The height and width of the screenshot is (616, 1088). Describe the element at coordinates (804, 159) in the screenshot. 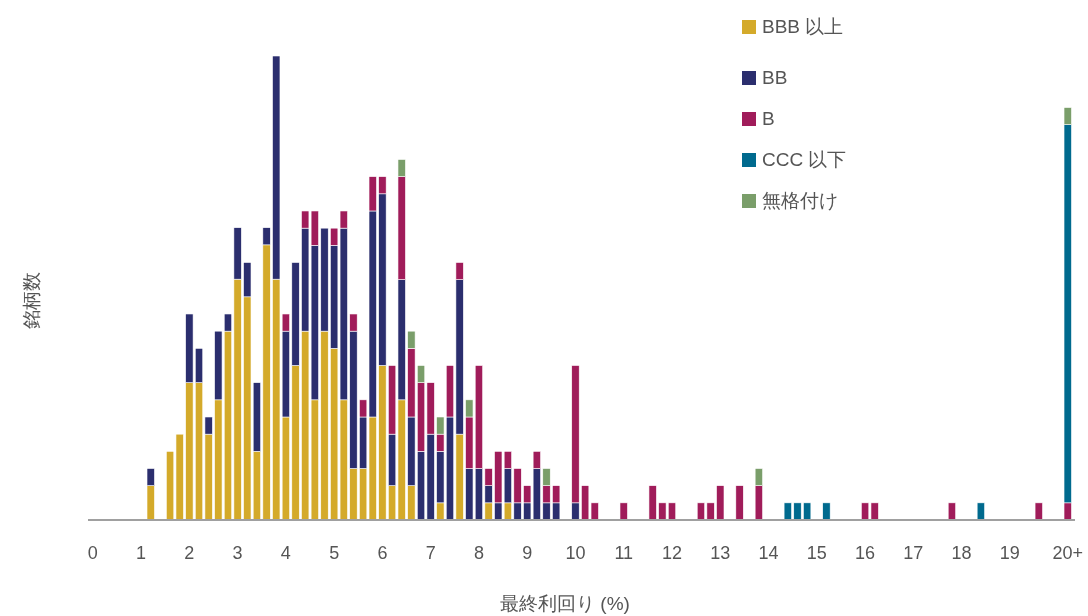

I see `legend-label: CCC 以下` at that location.